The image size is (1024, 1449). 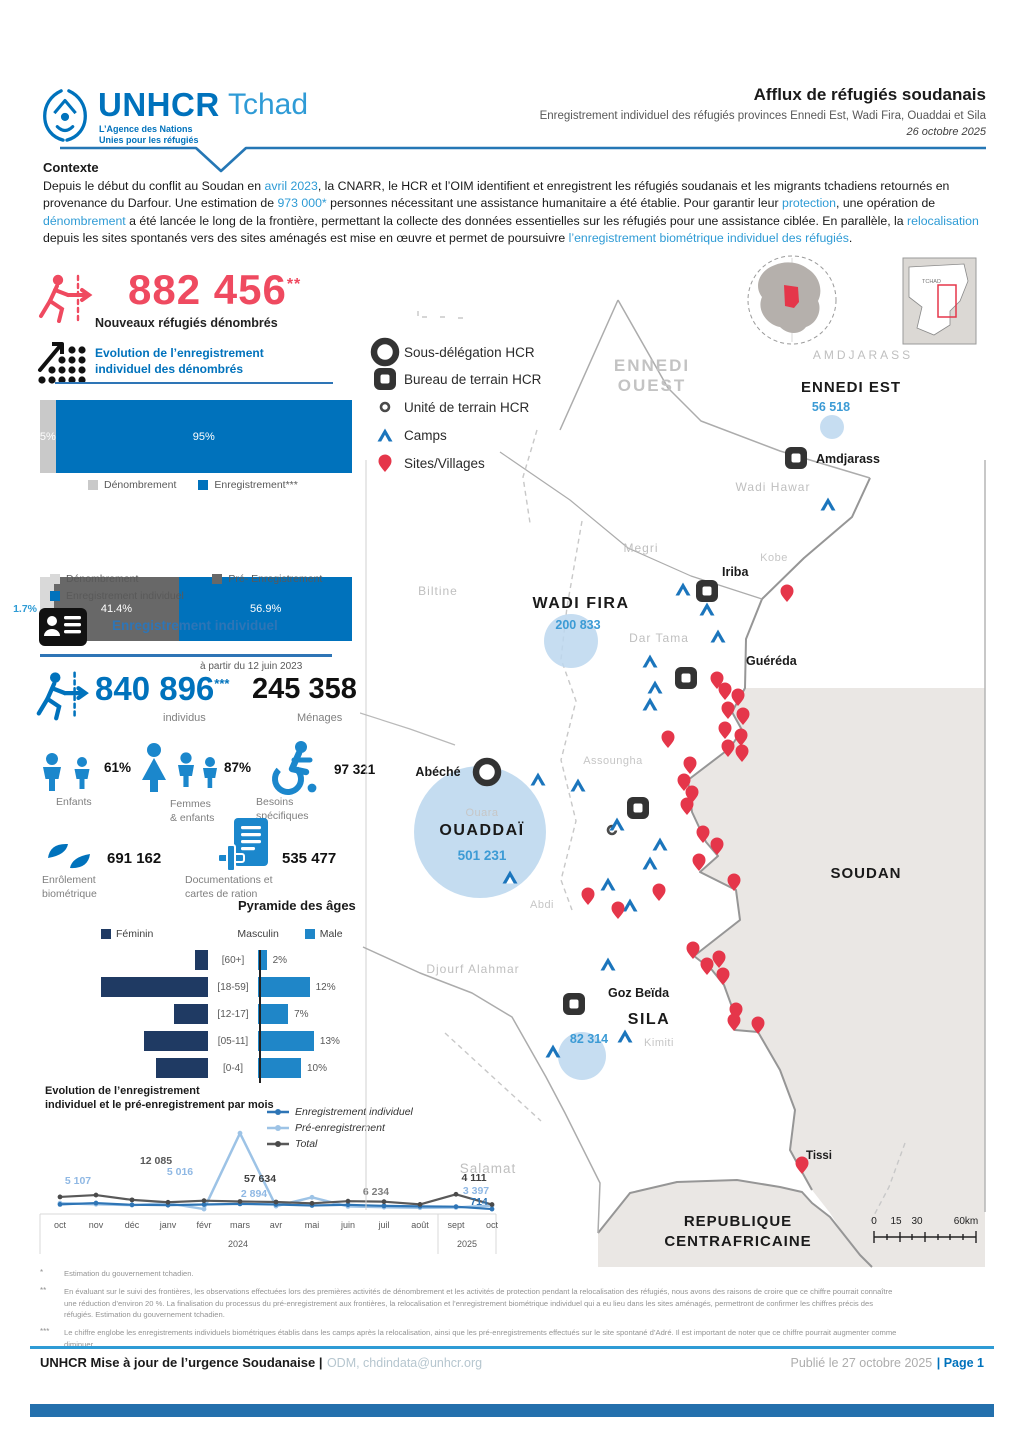 I want to click on town-guereda: Guéréda, so click(x=772, y=661).